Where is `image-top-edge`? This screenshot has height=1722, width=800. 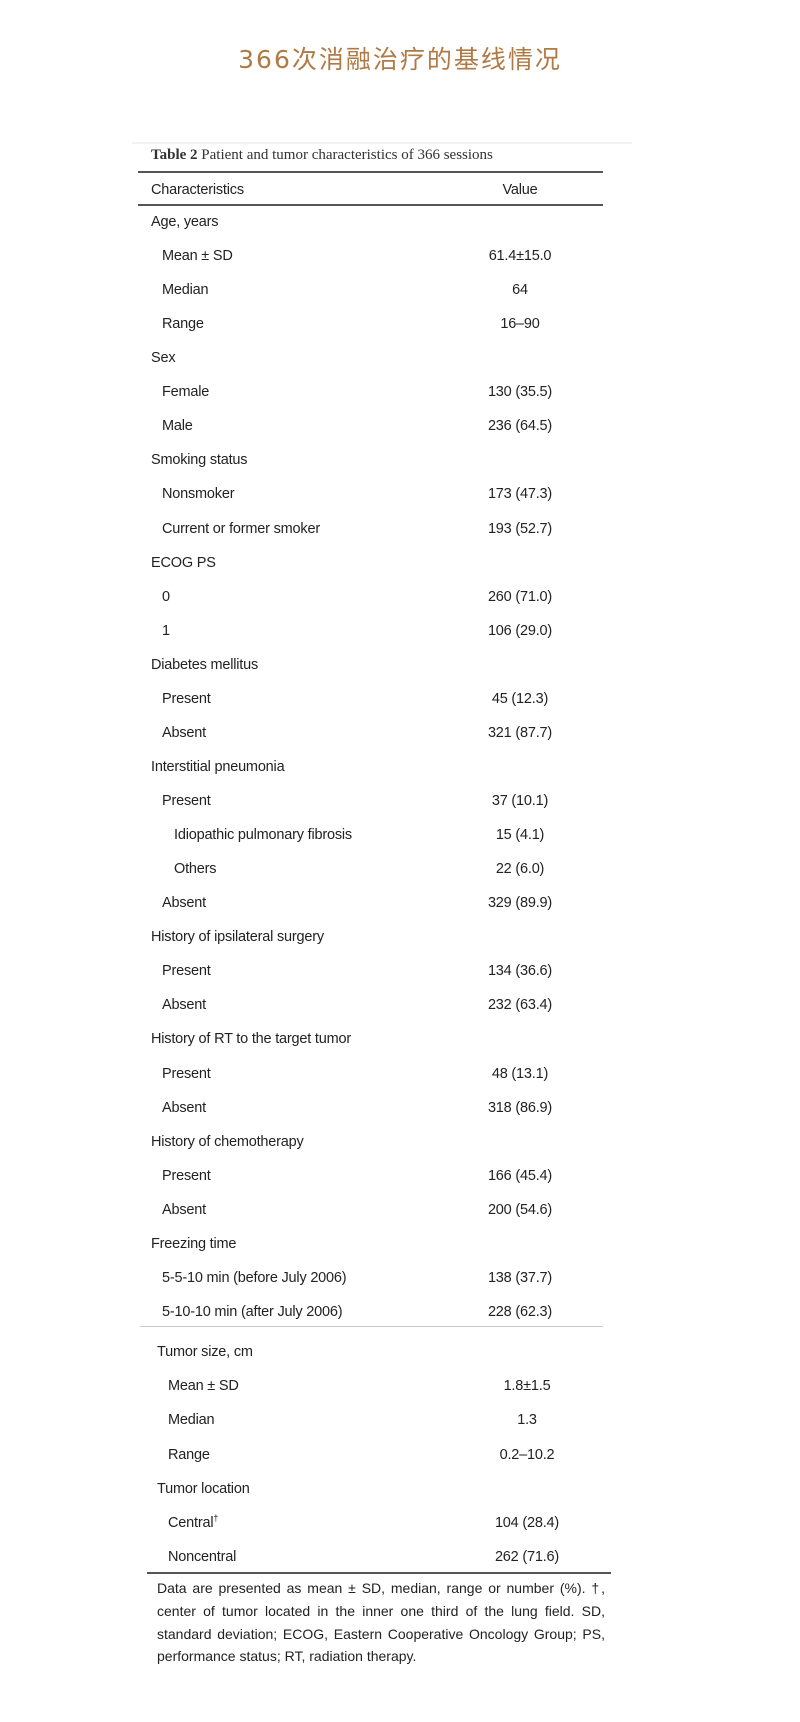
image-top-edge is located at coordinates (382, 143).